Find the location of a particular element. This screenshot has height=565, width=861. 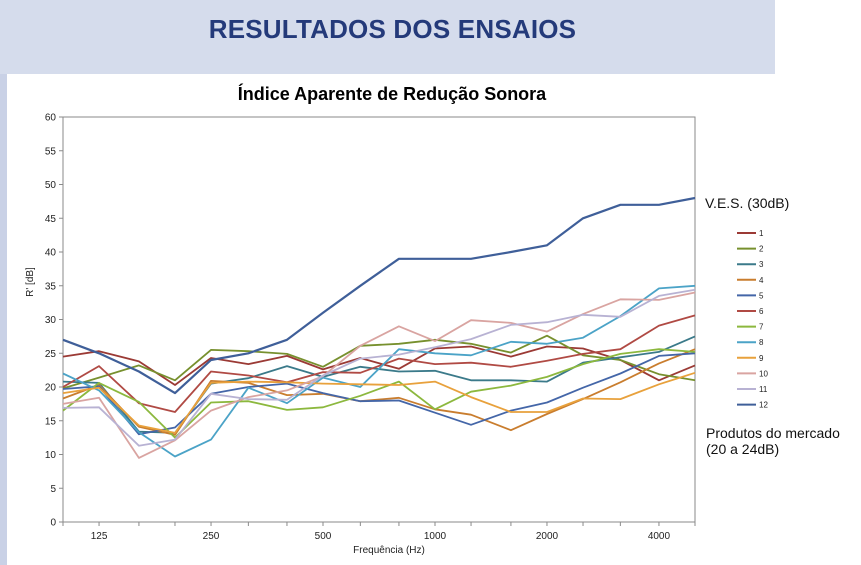

y-tick-label: 25 is located at coordinates (51, 354).